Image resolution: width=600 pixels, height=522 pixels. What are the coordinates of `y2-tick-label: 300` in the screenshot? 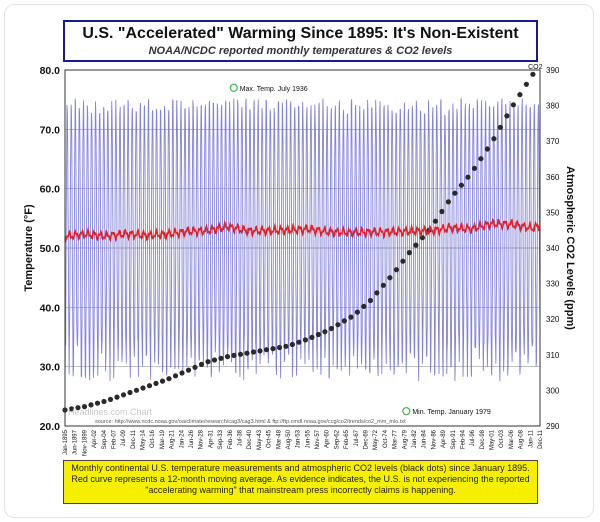 It's located at (553, 390).